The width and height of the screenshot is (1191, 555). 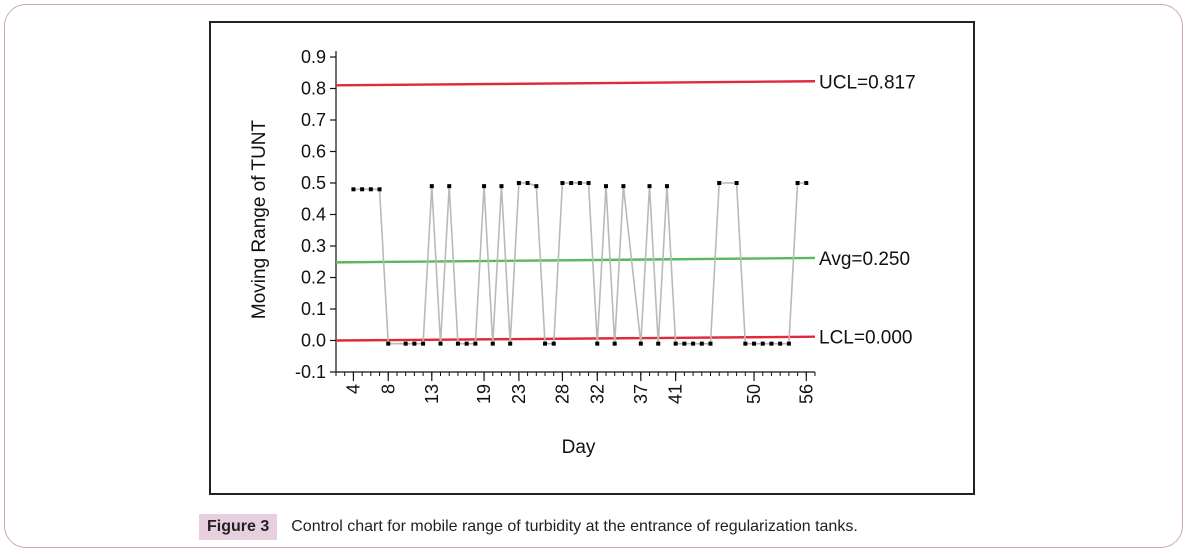 I want to click on x-axis-title: Day, so click(x=579, y=447).